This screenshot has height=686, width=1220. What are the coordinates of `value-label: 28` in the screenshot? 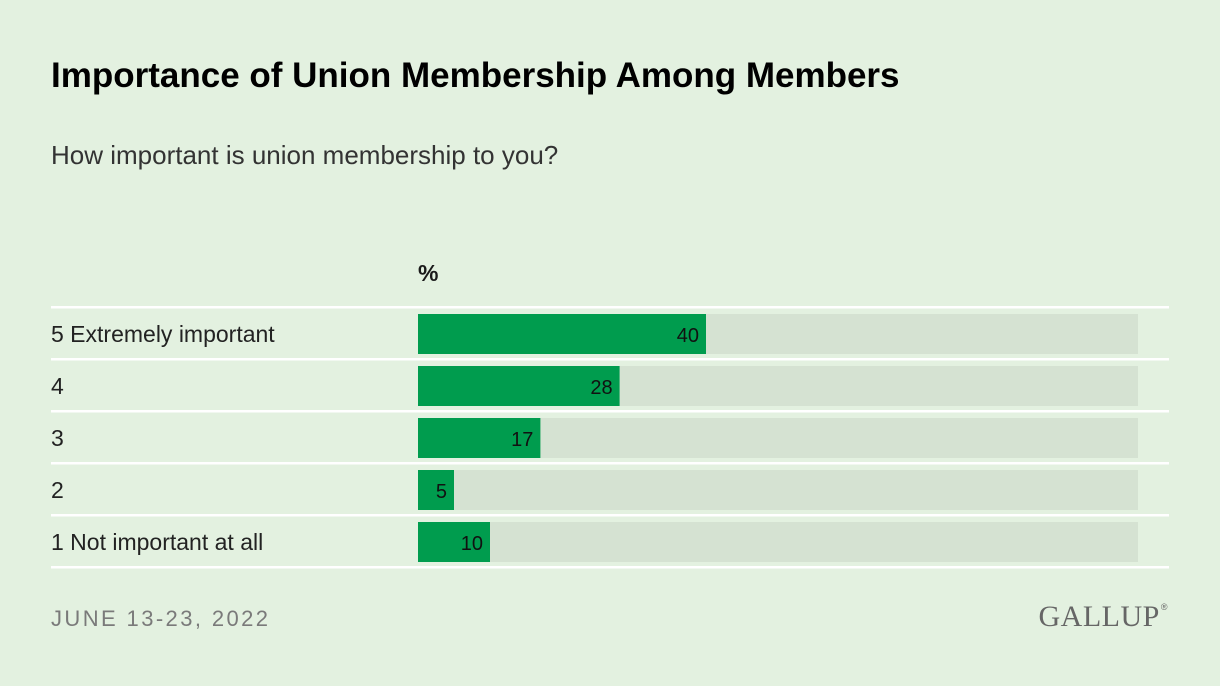 It's located at (601, 388).